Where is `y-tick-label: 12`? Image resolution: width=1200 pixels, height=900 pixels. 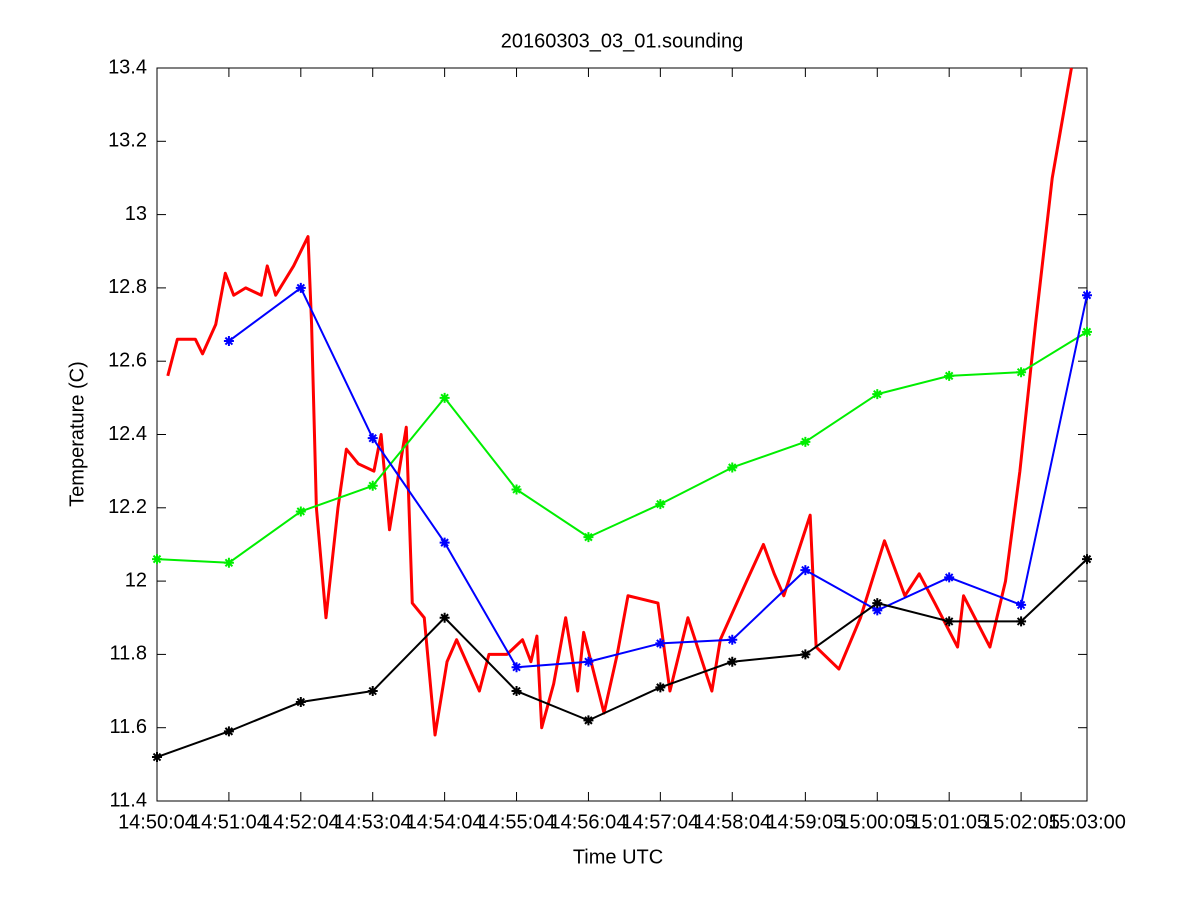 y-tick-label: 12 is located at coordinates (136, 580).